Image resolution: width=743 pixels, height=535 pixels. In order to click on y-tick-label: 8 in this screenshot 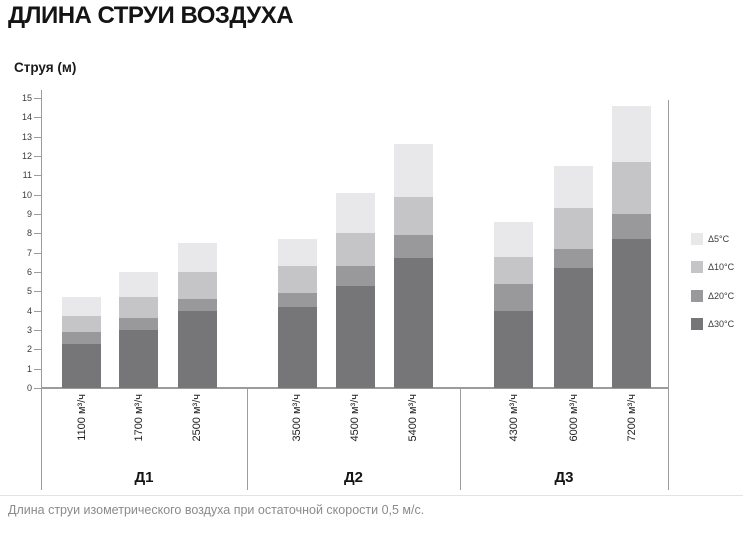, I will do `click(29, 233)`.